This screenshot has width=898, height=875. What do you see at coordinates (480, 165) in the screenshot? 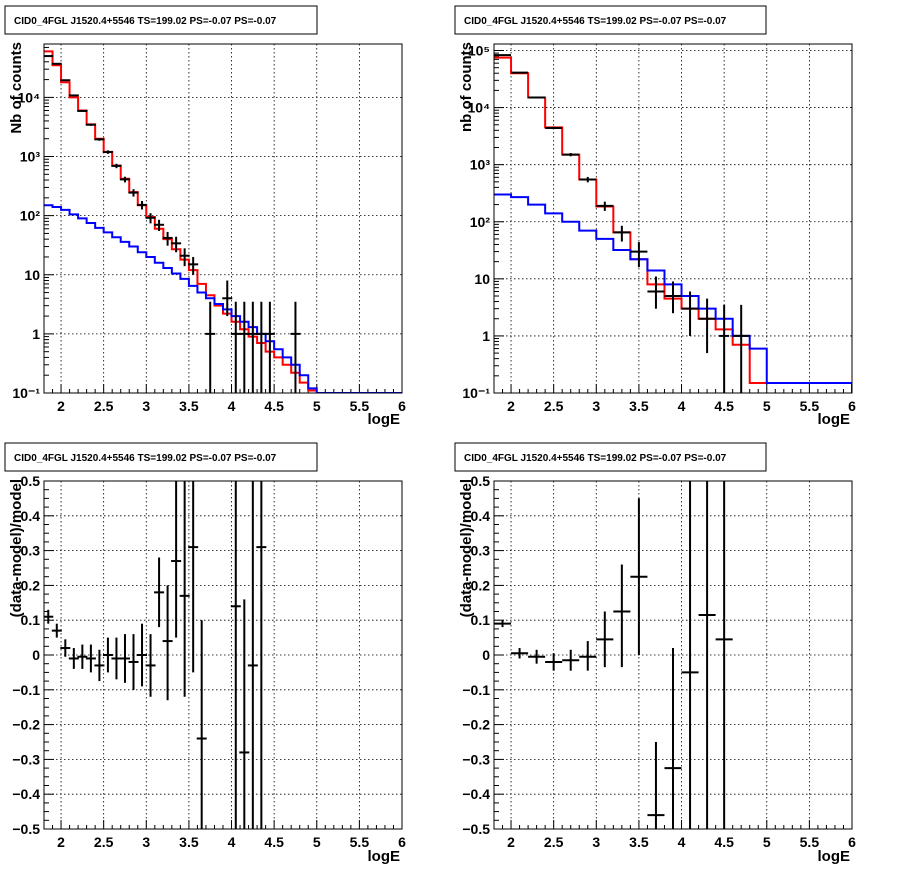
I see `y-tick-label: 10³` at bounding box center [480, 165].